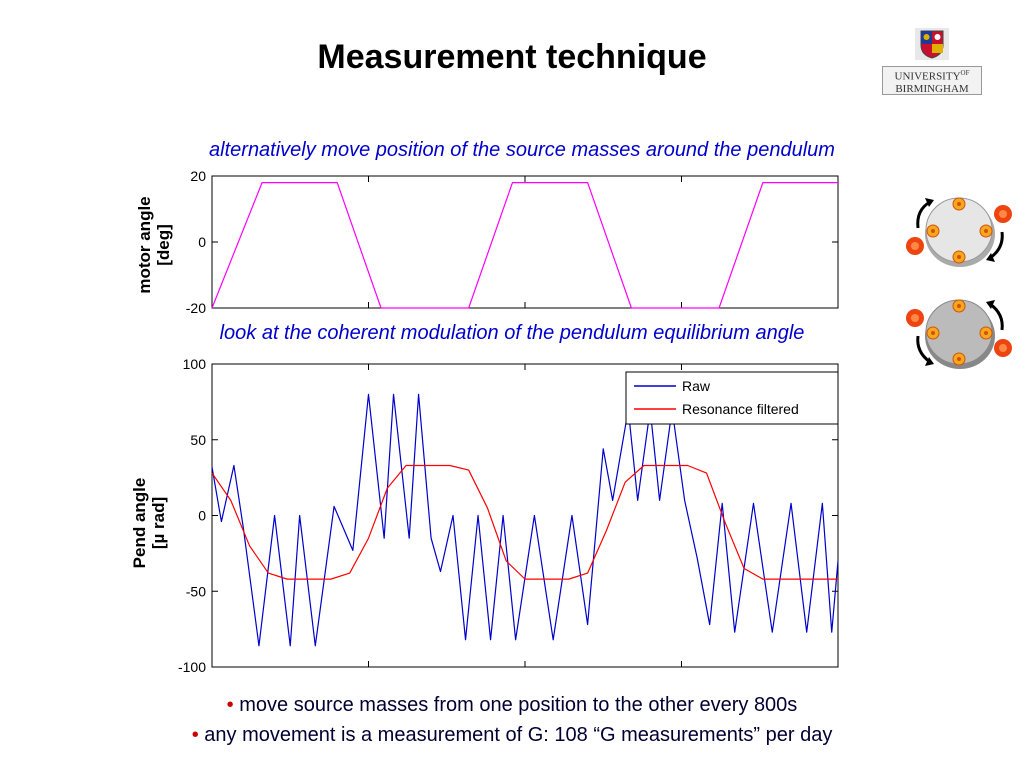  I want to click on logo-line2: BIRMINGHAM, so click(932, 88).